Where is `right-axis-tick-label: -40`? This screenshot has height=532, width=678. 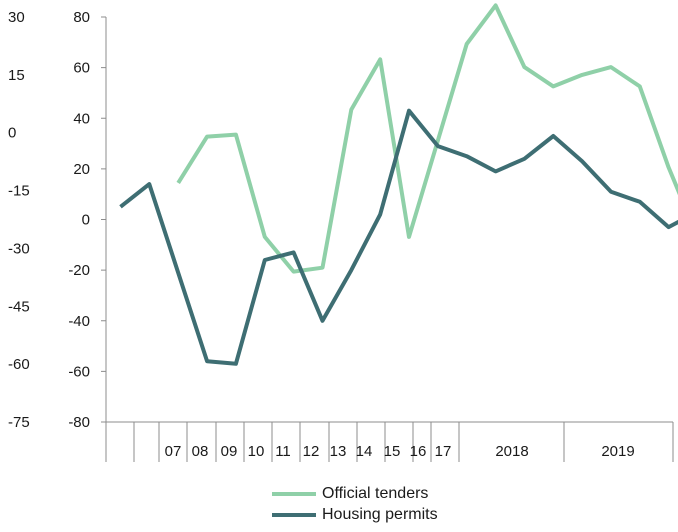 right-axis-tick-label: -40 is located at coordinates (79, 321).